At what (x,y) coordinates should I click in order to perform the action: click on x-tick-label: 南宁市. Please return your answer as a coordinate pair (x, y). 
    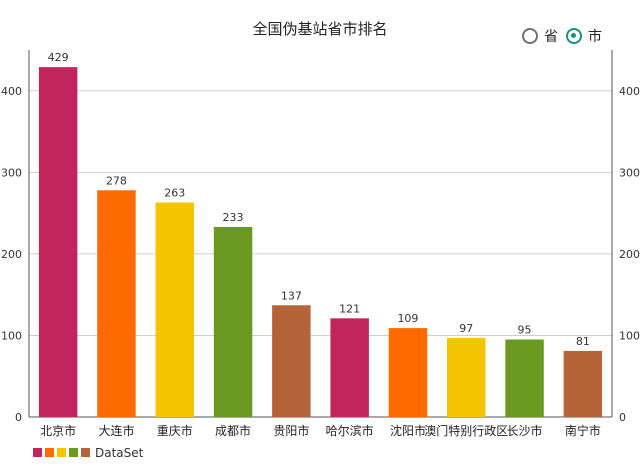
    Looking at the image, I should click on (583, 430).